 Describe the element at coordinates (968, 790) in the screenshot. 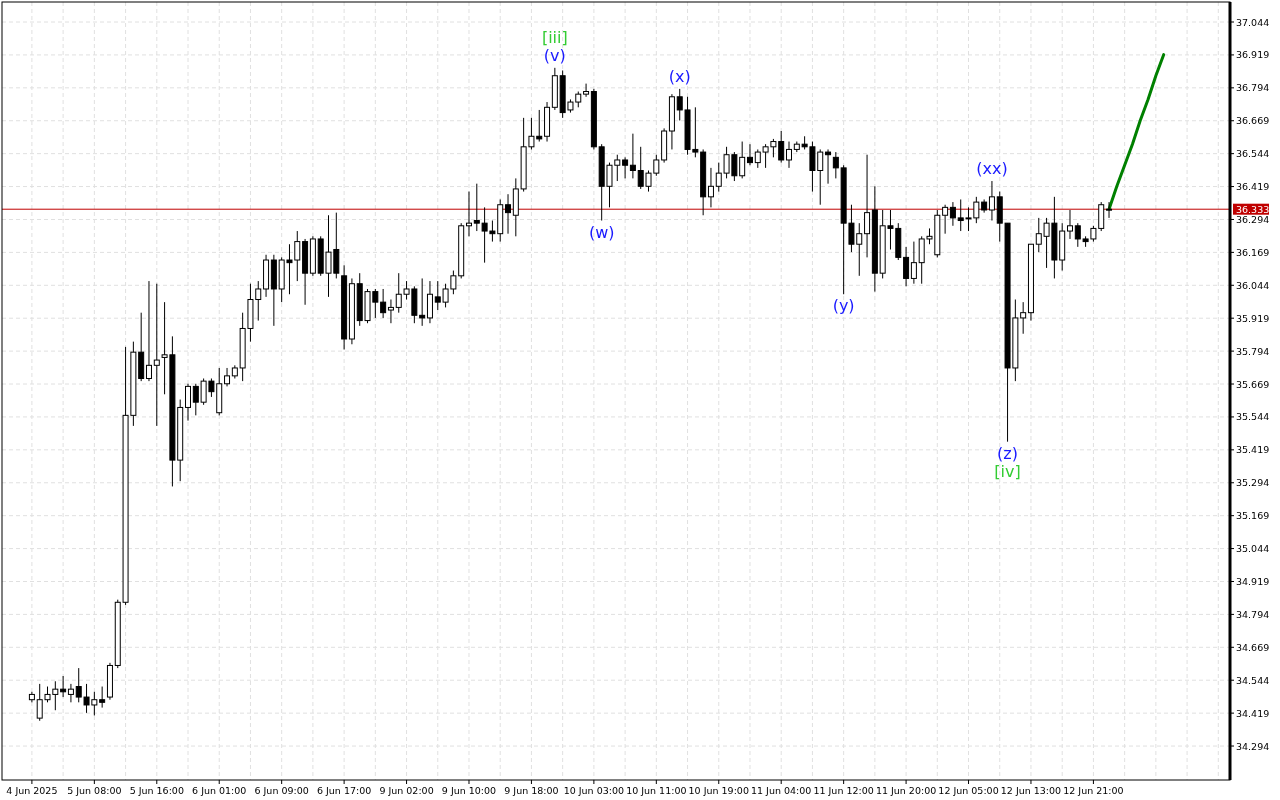

I see `x-tick-label: 12 Jun 05:00` at that location.